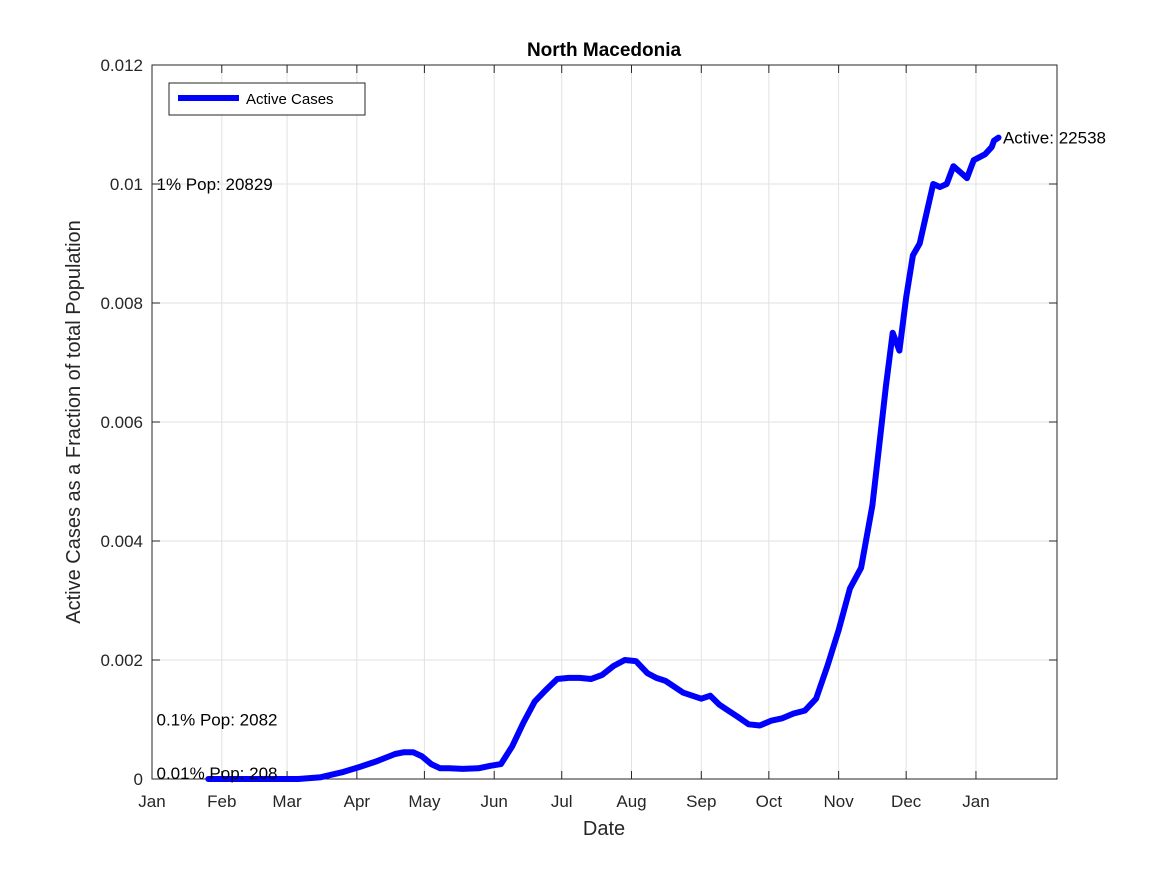  What do you see at coordinates (290, 99) in the screenshot?
I see `legend-label: Active Cases` at bounding box center [290, 99].